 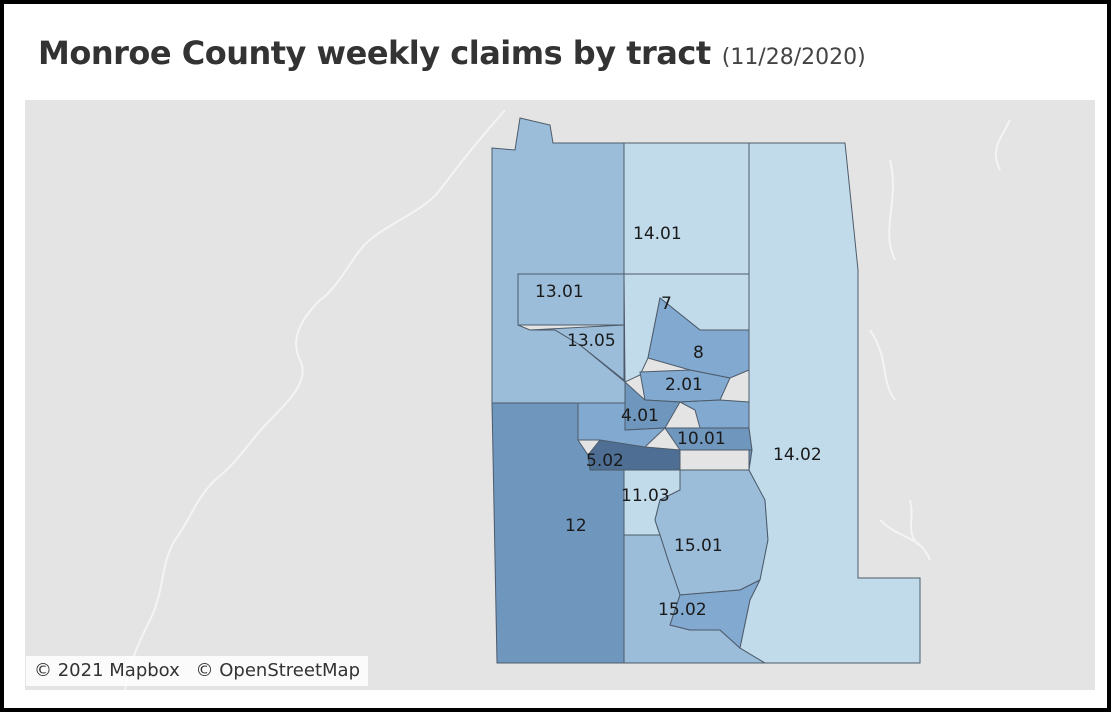 I want to click on map-attribution: © 2021 Mapbox © OpenStreetMap, so click(x=197, y=671).